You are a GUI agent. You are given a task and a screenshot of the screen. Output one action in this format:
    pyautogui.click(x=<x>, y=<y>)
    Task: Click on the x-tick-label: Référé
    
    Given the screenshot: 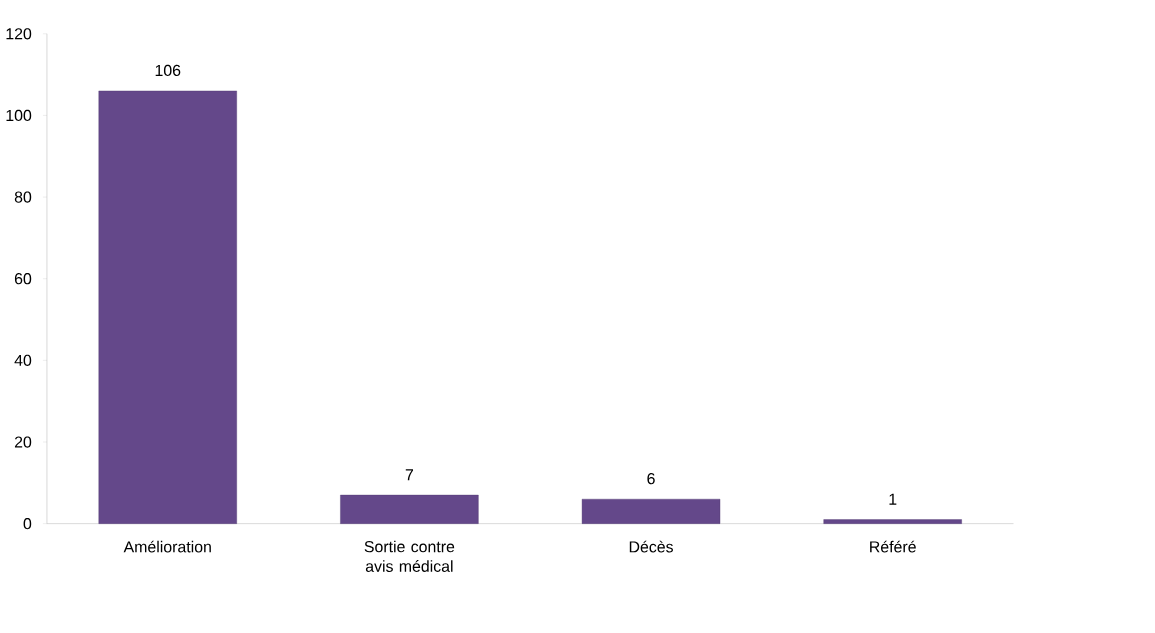 What is the action you would take?
    pyautogui.click(x=893, y=546)
    